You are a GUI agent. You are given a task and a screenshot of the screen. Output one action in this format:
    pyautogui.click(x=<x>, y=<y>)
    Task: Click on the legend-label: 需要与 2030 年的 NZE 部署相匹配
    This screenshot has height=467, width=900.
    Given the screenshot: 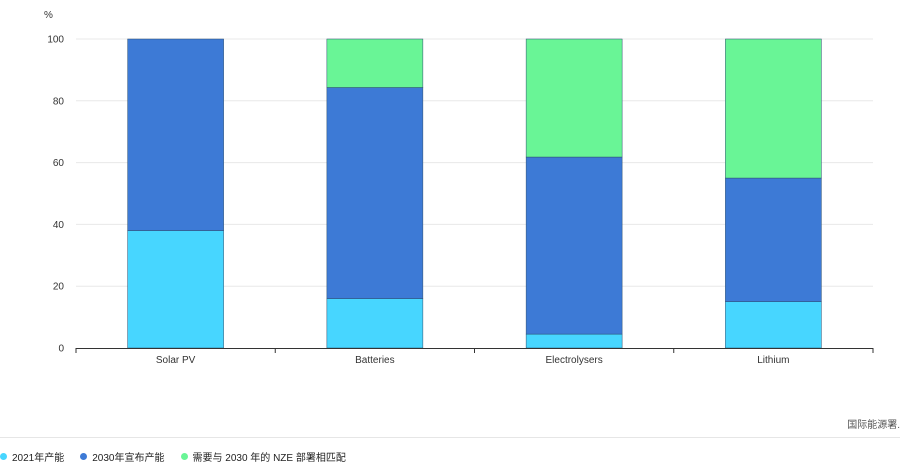 What is the action you would take?
    pyautogui.click(x=269, y=458)
    